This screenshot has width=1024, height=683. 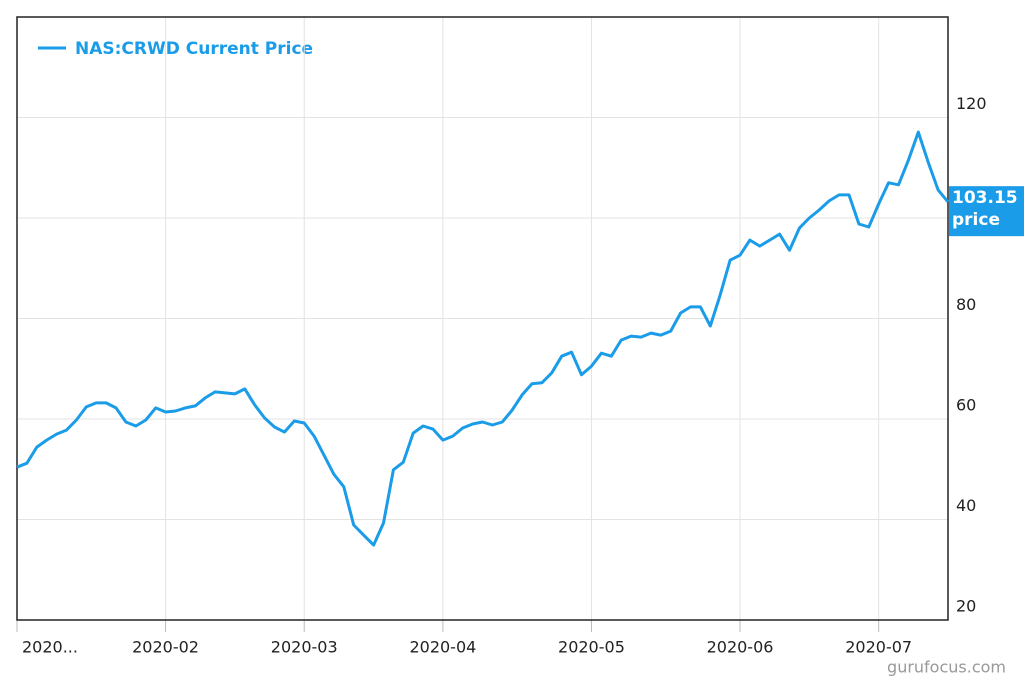 I want to click on y-tick-label: 40, so click(x=966, y=505).